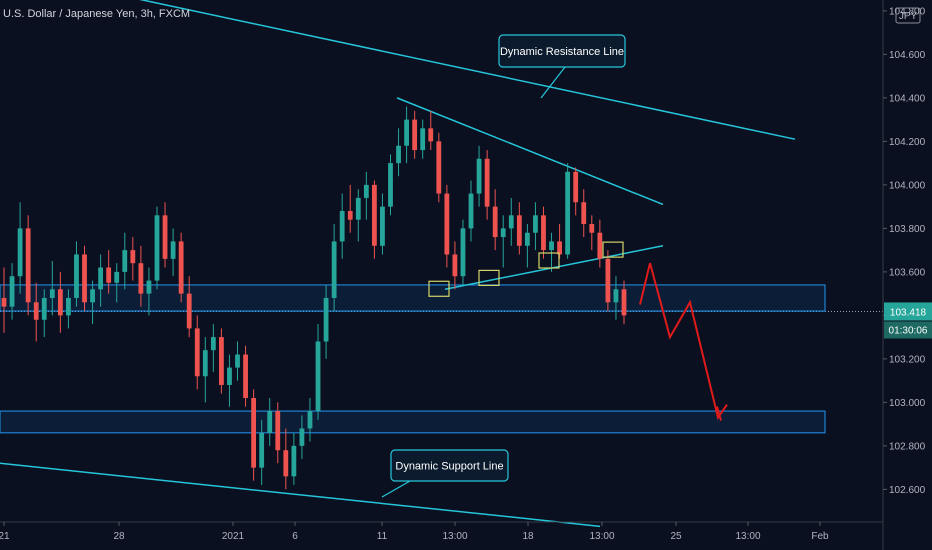  I want to click on y-tick-label: 103.600, so click(907, 272).